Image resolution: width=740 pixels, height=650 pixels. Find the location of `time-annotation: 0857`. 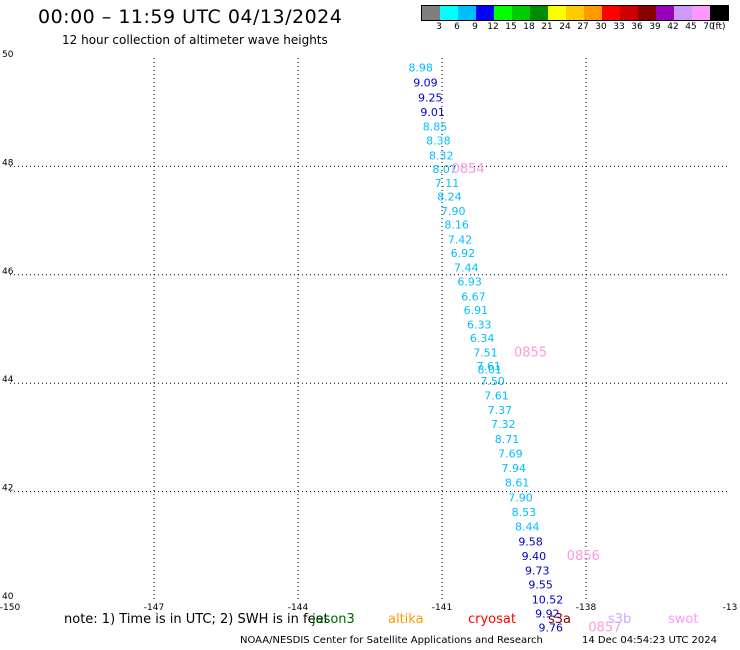

time-annotation: 0857 is located at coordinates (604, 627).